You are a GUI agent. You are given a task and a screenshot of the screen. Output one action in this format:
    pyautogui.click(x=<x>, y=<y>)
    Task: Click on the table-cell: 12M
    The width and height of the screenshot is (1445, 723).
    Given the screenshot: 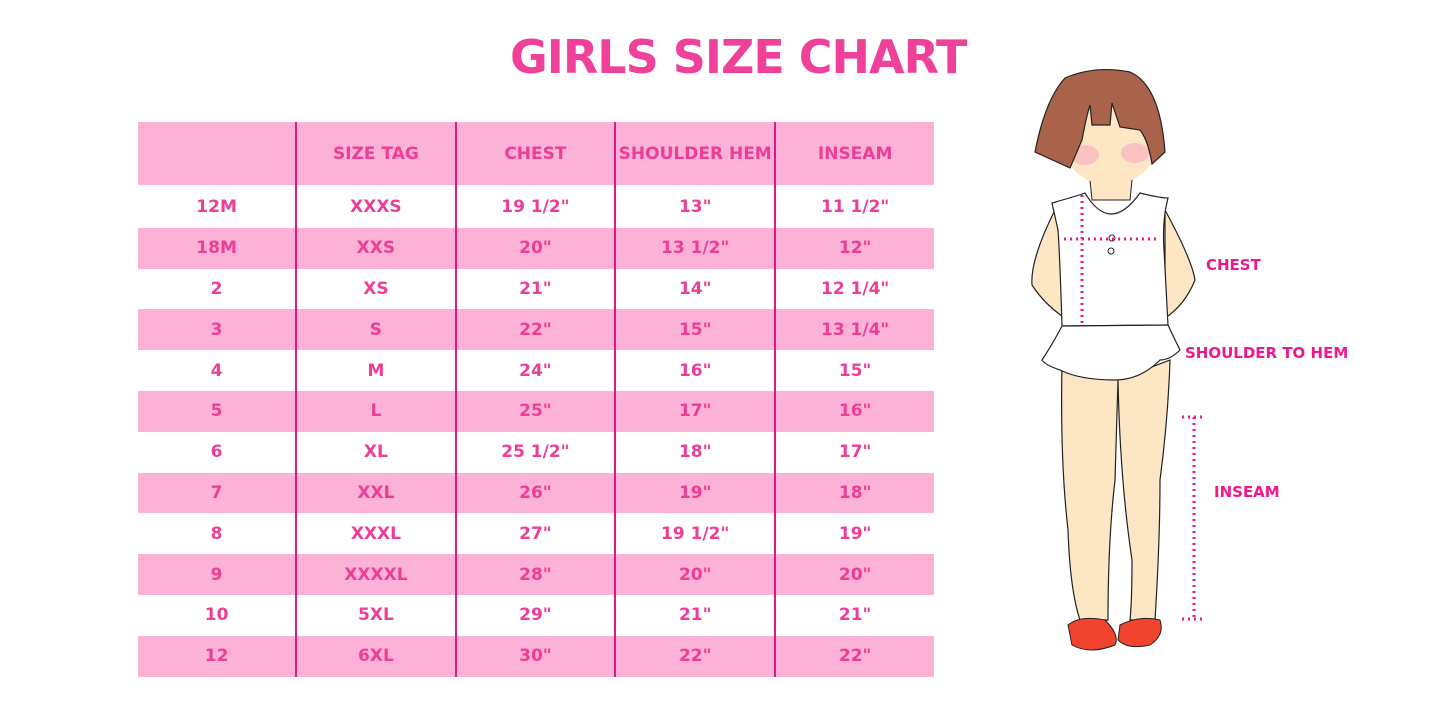 What is the action you would take?
    pyautogui.click(x=216, y=207)
    